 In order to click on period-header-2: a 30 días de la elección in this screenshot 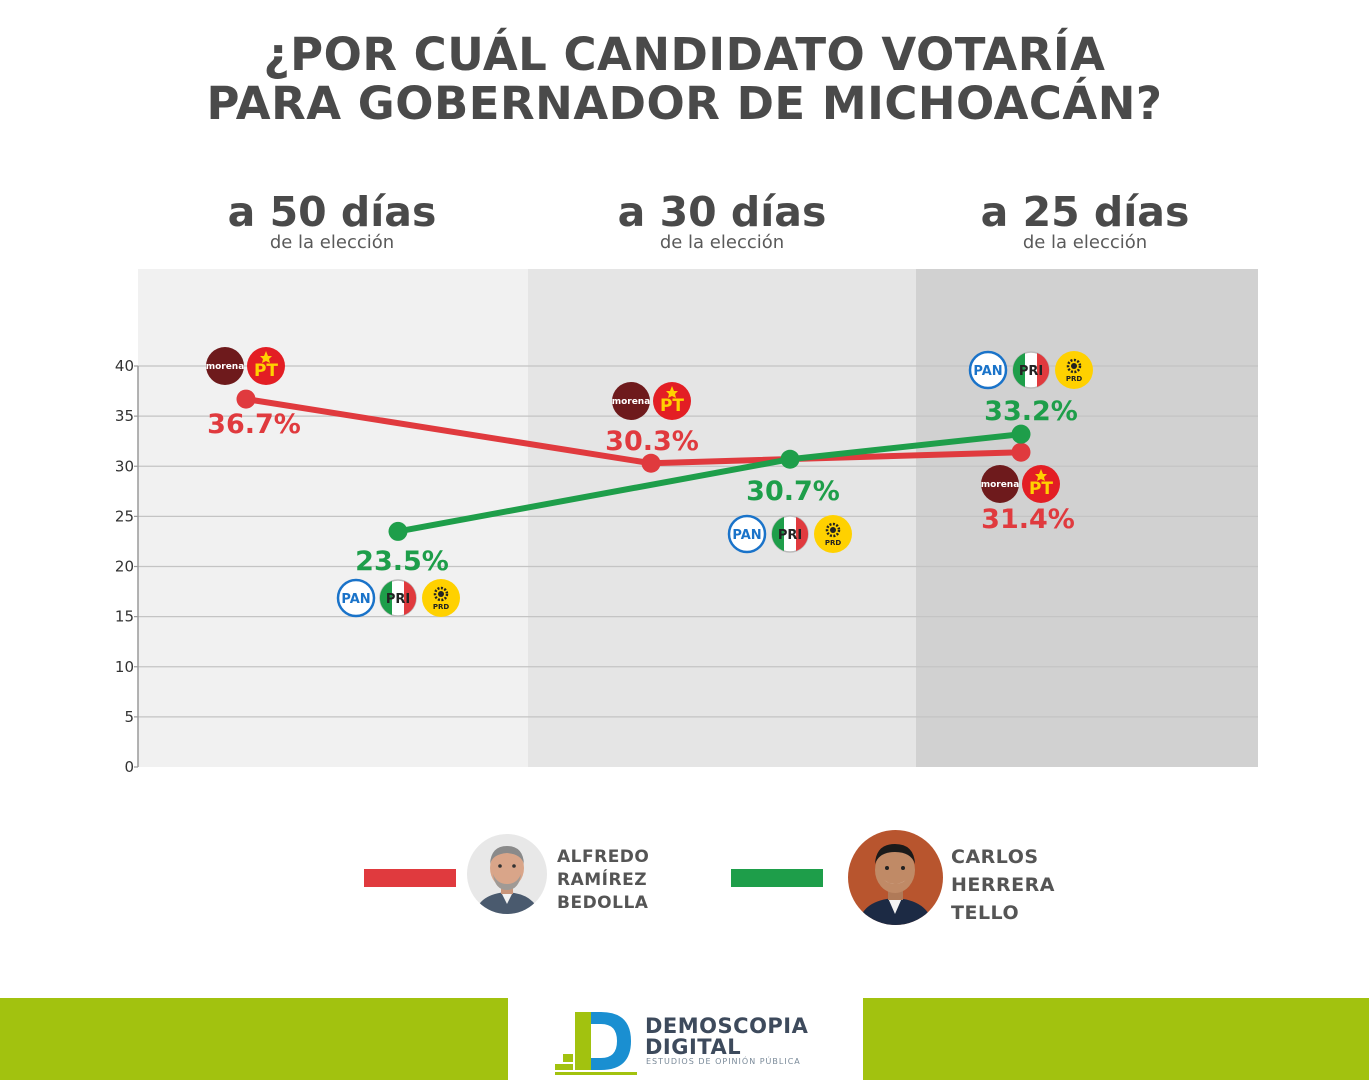, I will do `click(722, 221)`.